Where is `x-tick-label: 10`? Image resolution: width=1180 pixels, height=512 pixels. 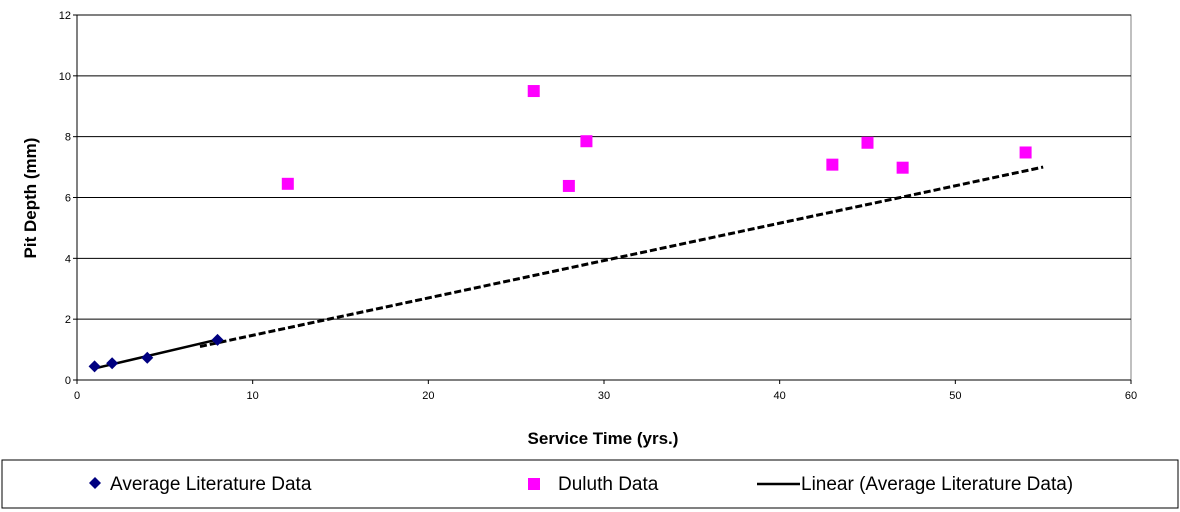
x-tick-label: 10 is located at coordinates (253, 396).